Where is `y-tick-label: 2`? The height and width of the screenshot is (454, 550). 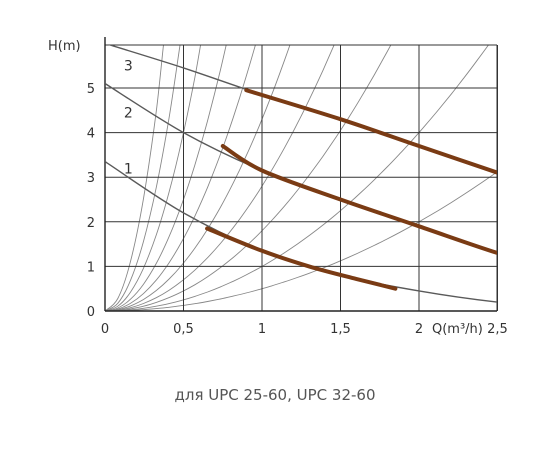 y-tick-label: 2 is located at coordinates (91, 223).